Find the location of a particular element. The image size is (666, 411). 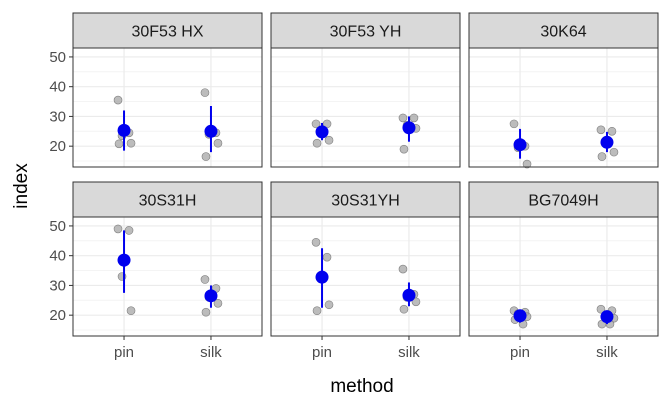

x-axis-title: method is located at coordinates (361, 386).